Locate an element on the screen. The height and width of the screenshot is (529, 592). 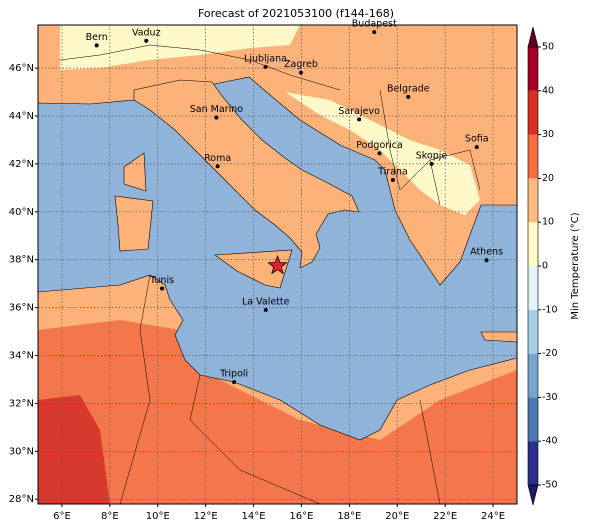
y-tick-label: 46°N is located at coordinates (21, 68).